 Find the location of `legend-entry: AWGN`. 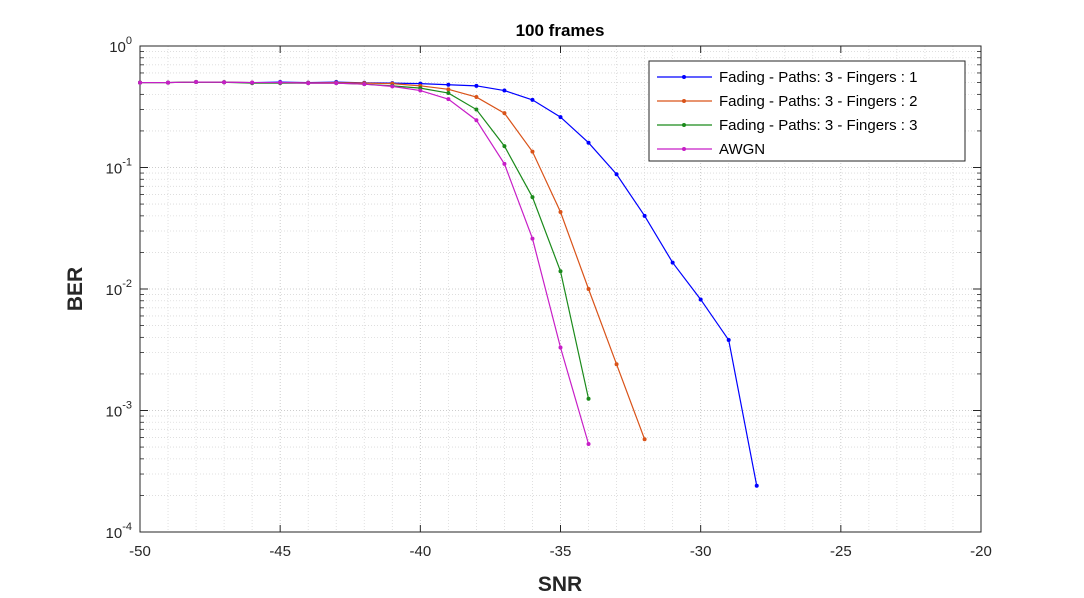

legend-entry: AWGN is located at coordinates (711, 149).